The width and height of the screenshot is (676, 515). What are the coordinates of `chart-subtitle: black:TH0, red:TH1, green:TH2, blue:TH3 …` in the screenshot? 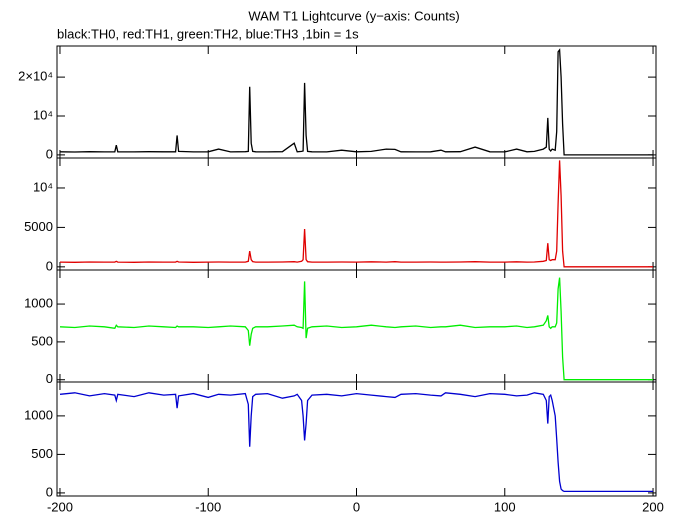 It's located at (208, 33).